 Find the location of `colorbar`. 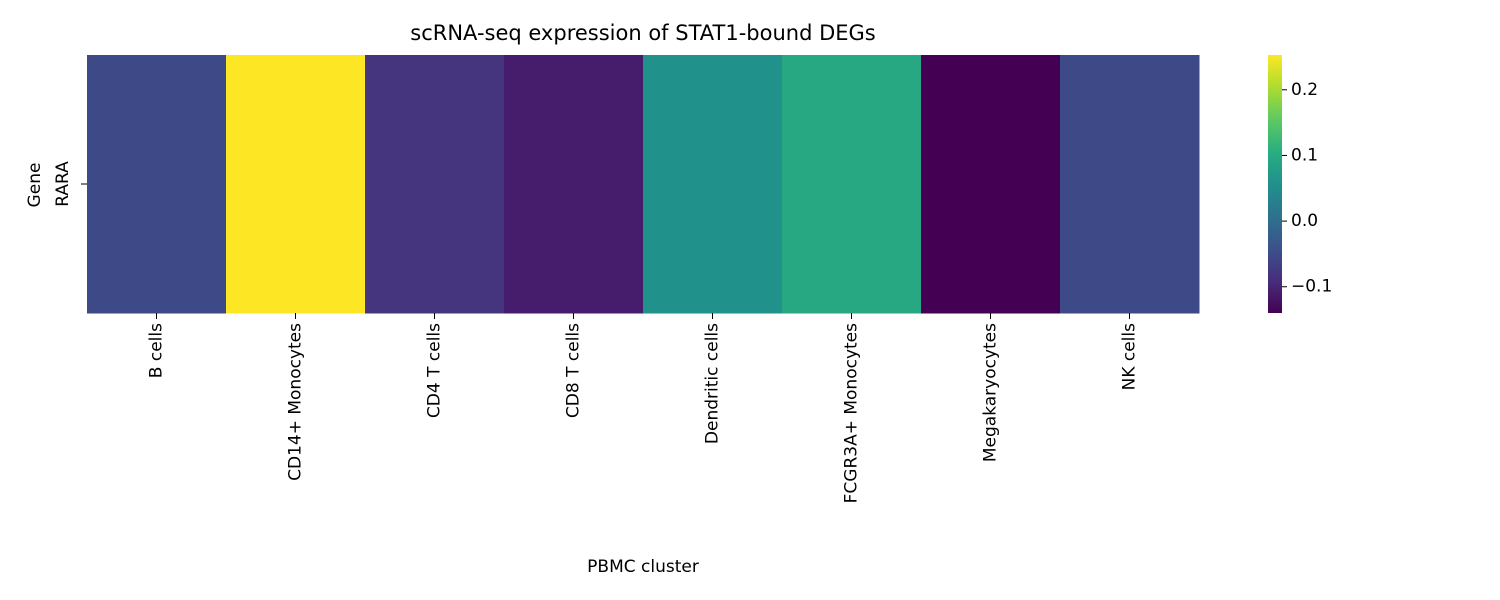

colorbar is located at coordinates (1275, 184).